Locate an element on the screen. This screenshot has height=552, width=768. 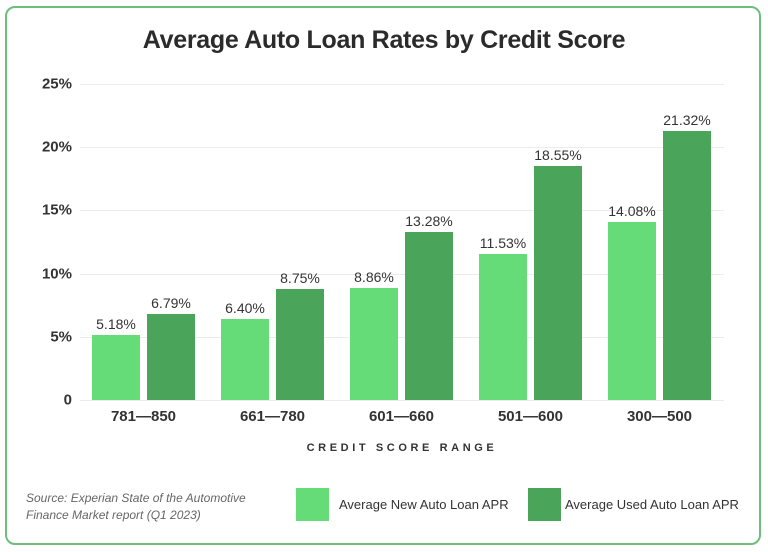
bar-value-label: 13.28% is located at coordinates (429, 221).